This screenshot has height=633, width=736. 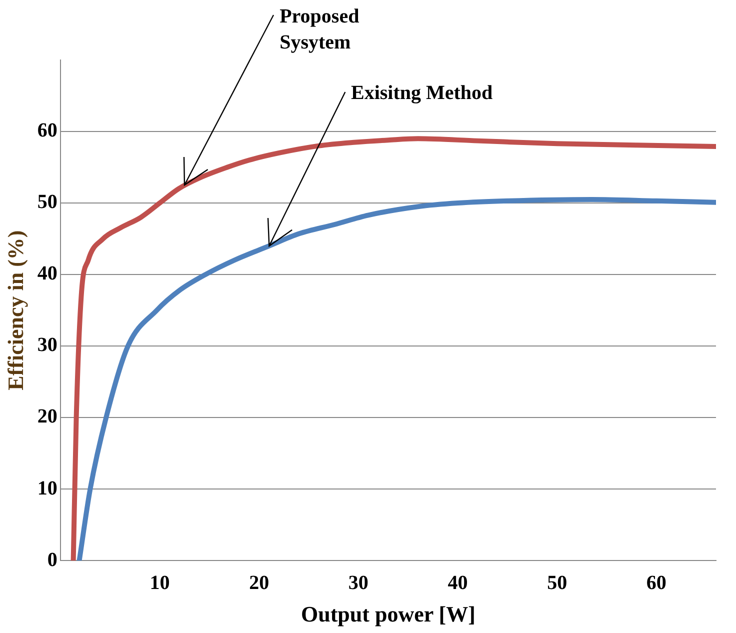 I want to click on y-tick-label: 30, so click(x=47, y=345).